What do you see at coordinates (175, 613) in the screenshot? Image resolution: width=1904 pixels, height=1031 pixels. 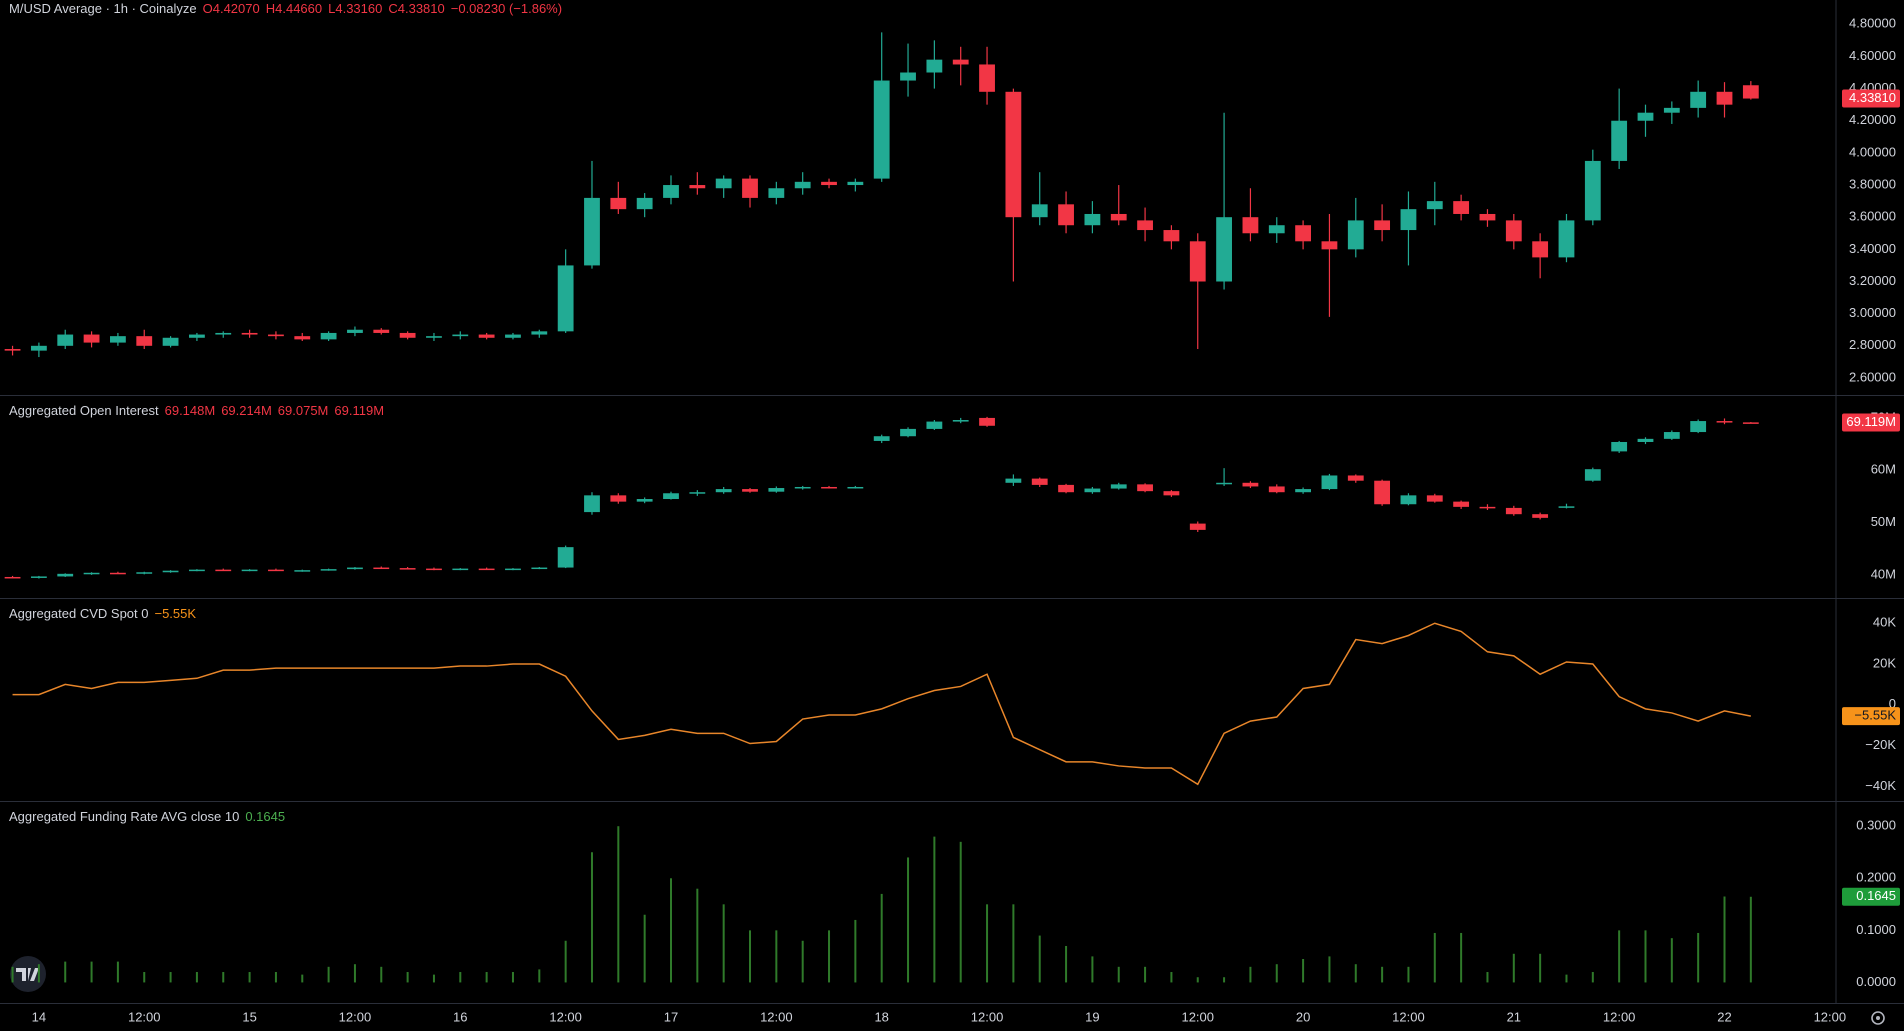 I see `legend-value: −5.55K` at bounding box center [175, 613].